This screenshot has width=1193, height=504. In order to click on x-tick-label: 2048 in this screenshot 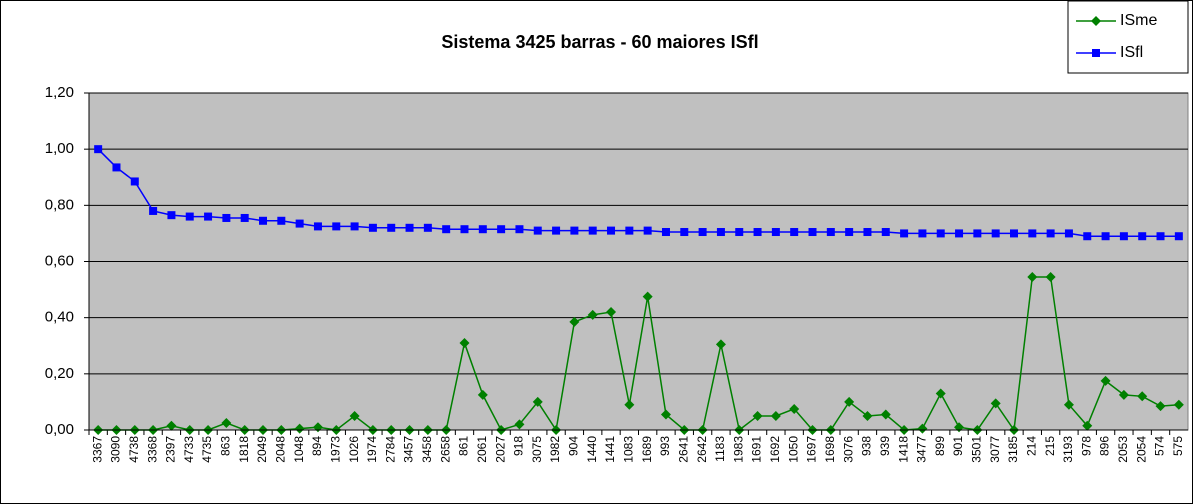, I will do `click(280, 449)`.